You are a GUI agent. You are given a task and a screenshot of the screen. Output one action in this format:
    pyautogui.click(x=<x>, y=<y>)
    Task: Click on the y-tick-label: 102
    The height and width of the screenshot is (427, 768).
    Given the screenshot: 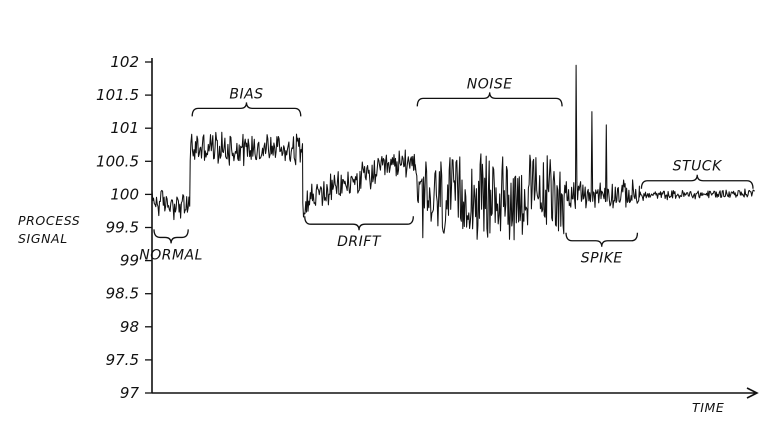 What is the action you would take?
    pyautogui.click(x=124, y=62)
    